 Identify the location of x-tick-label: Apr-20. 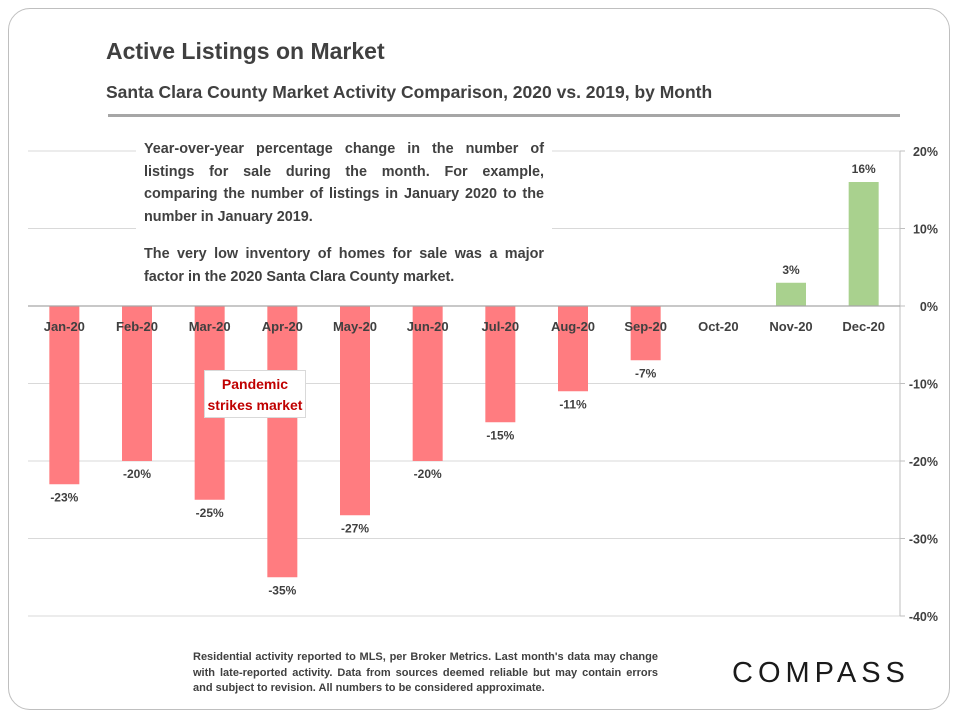
(282, 326).